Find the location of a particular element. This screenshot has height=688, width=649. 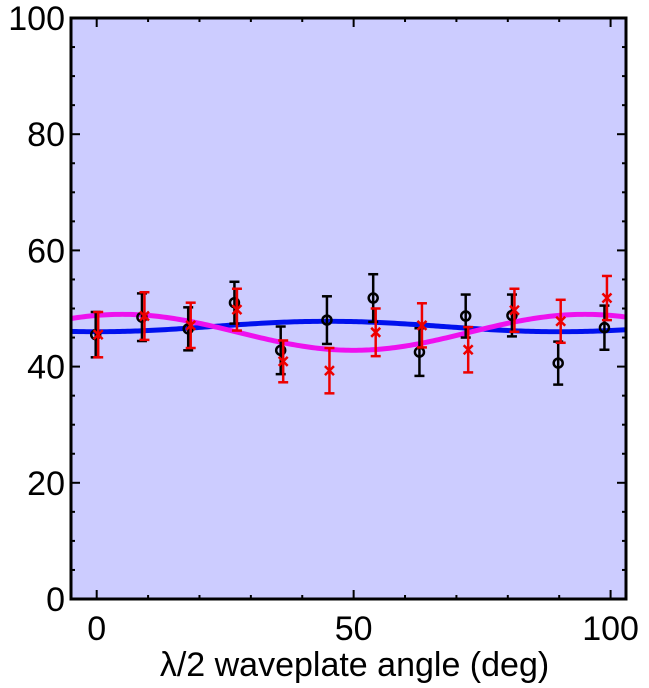

blue-fit-curve is located at coordinates (348, 326).